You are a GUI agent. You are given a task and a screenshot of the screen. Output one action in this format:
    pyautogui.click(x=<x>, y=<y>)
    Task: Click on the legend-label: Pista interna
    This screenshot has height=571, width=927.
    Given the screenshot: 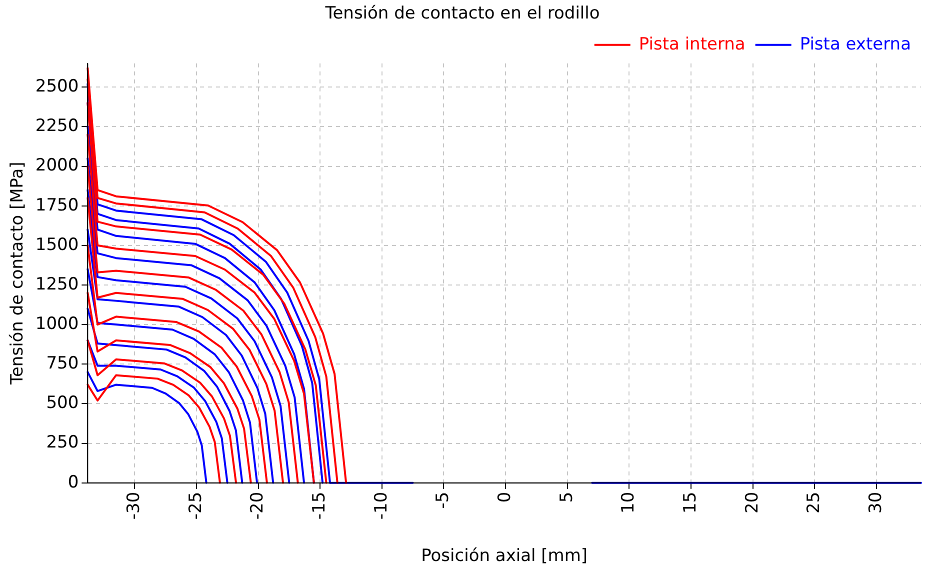 What is the action you would take?
    pyautogui.click(x=692, y=44)
    